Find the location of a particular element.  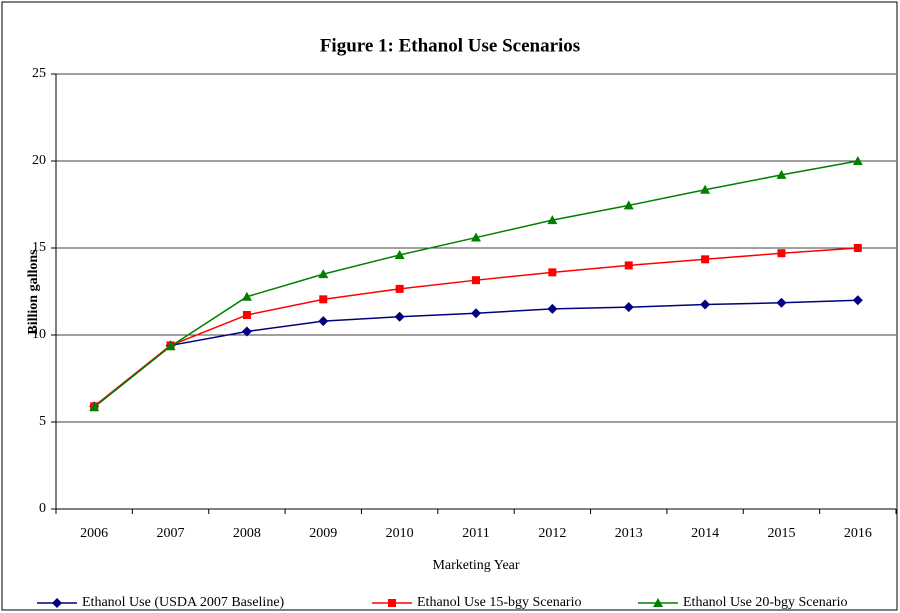

y-axis-label: Billion gallons is located at coordinates (33, 292).